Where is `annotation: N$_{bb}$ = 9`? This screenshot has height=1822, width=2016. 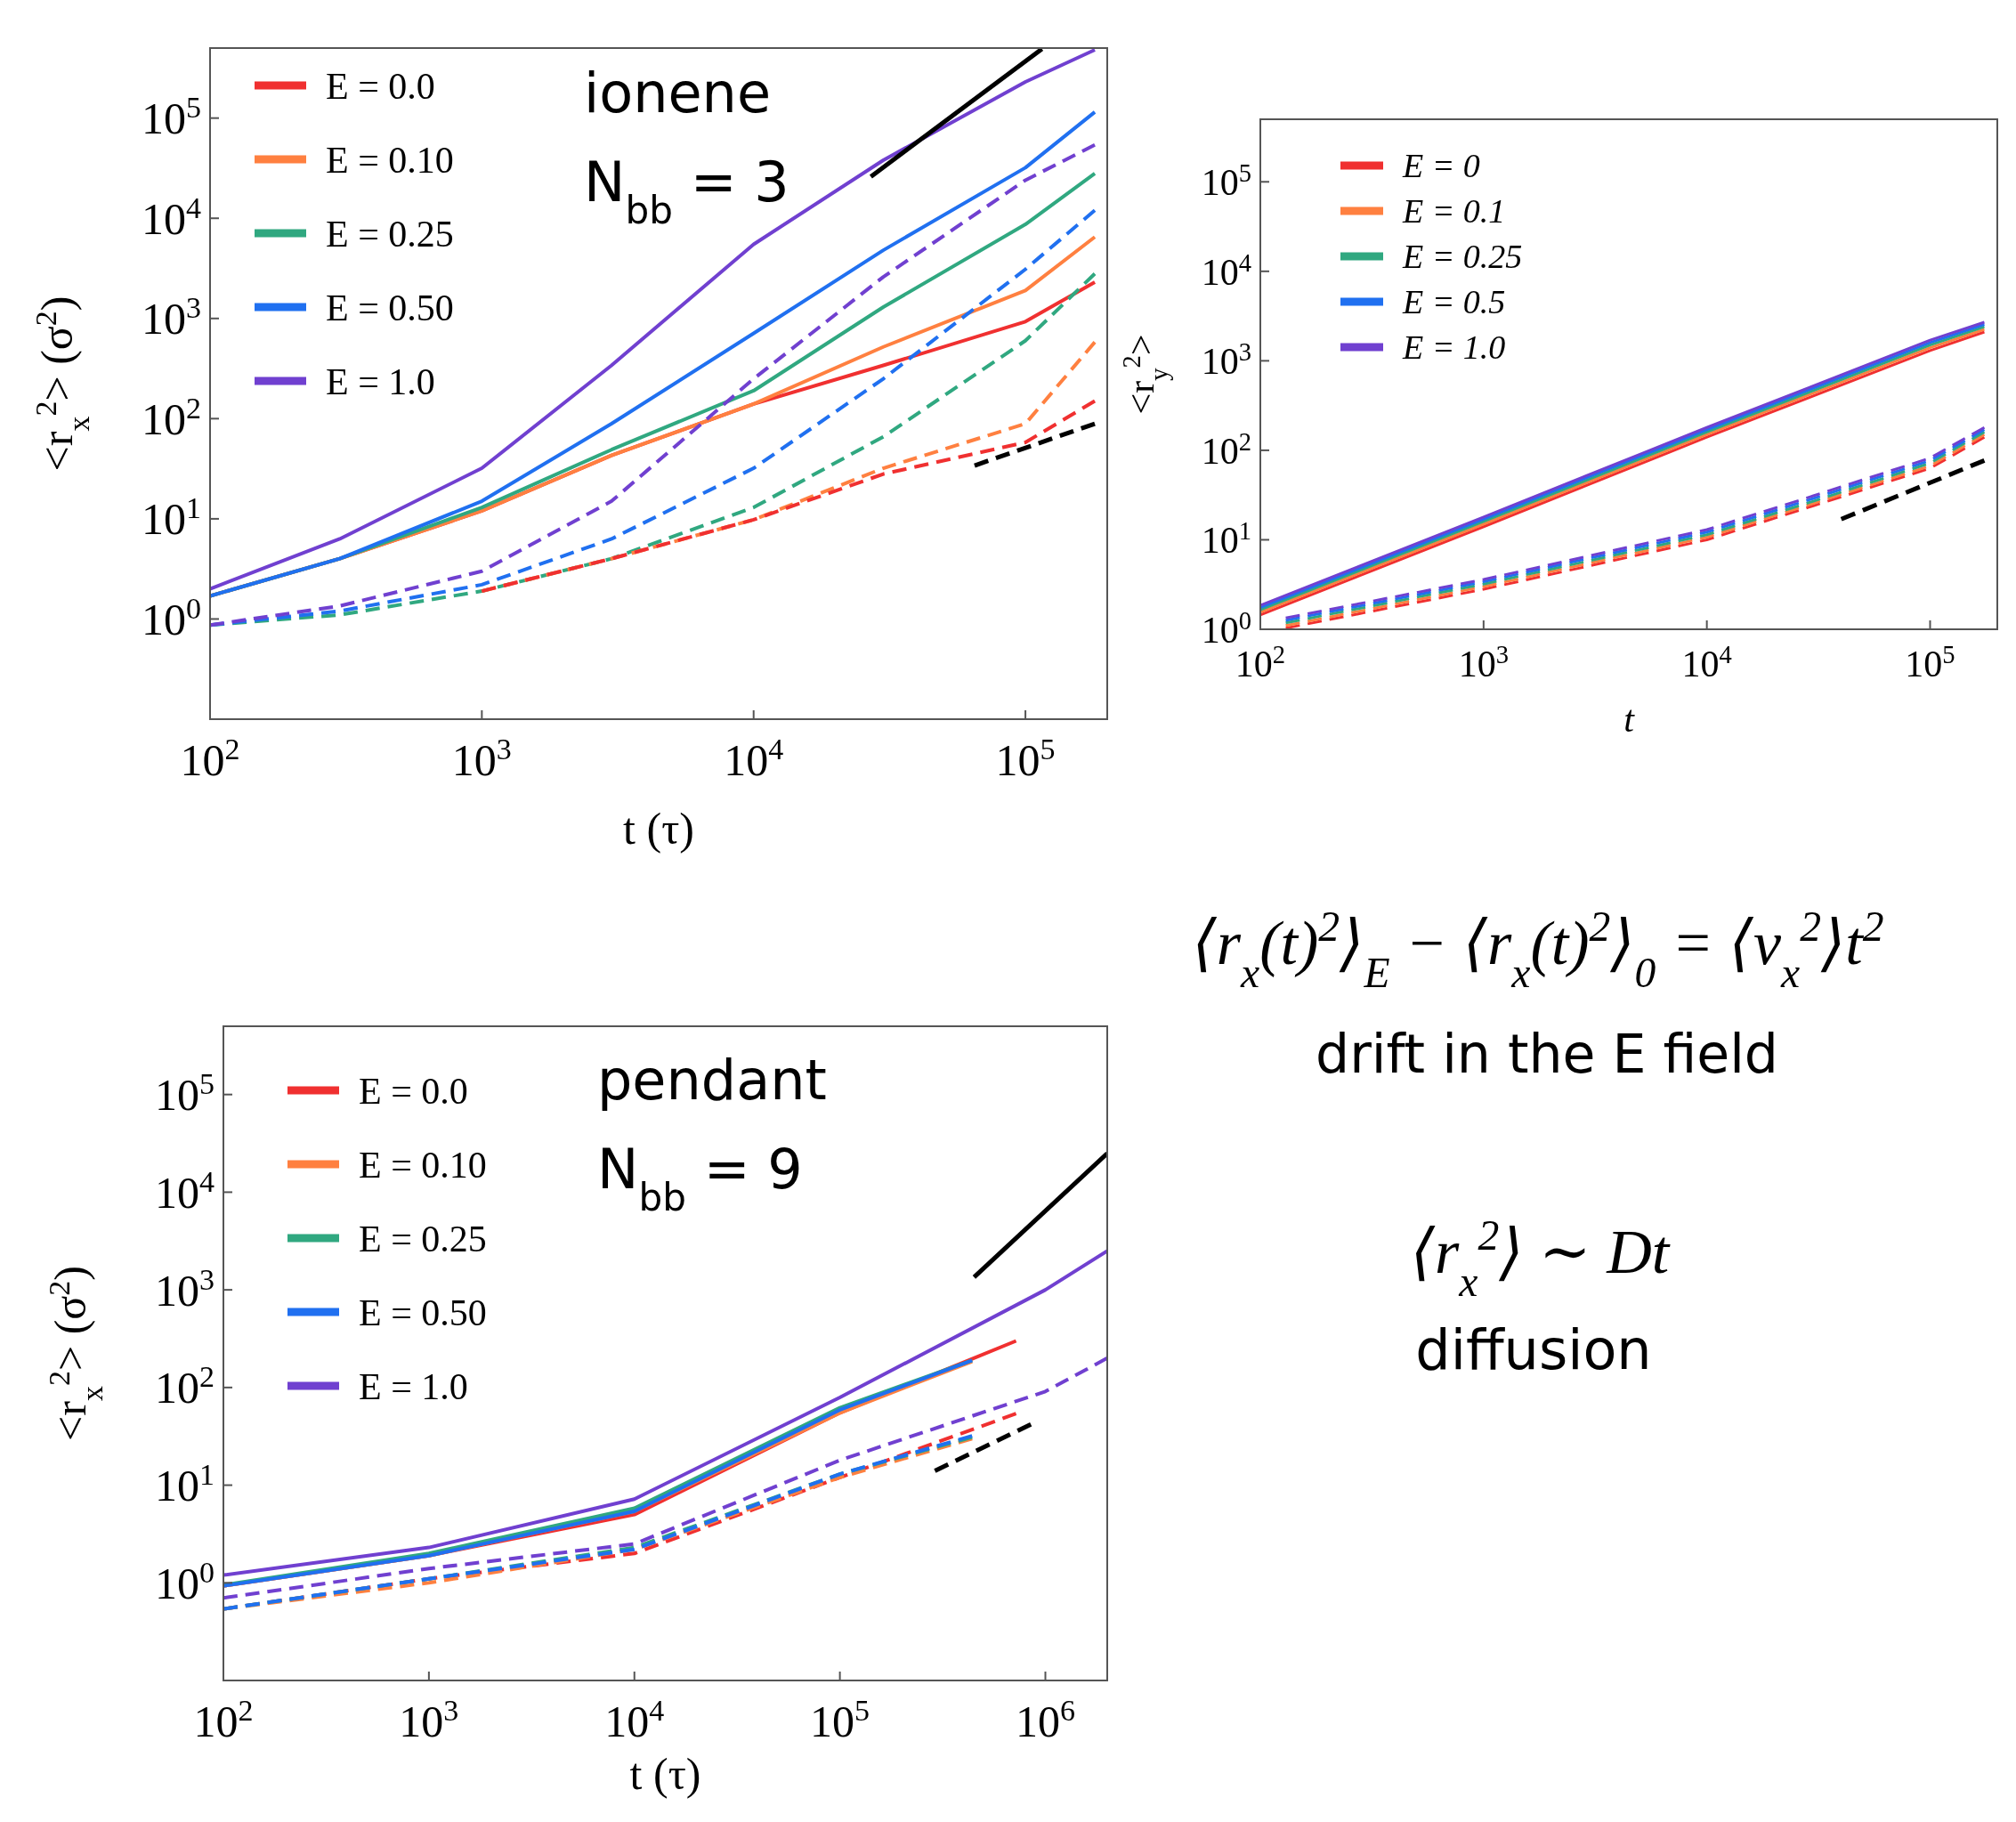 annotation: N$_{bb}$ = 9 is located at coordinates (700, 1178).